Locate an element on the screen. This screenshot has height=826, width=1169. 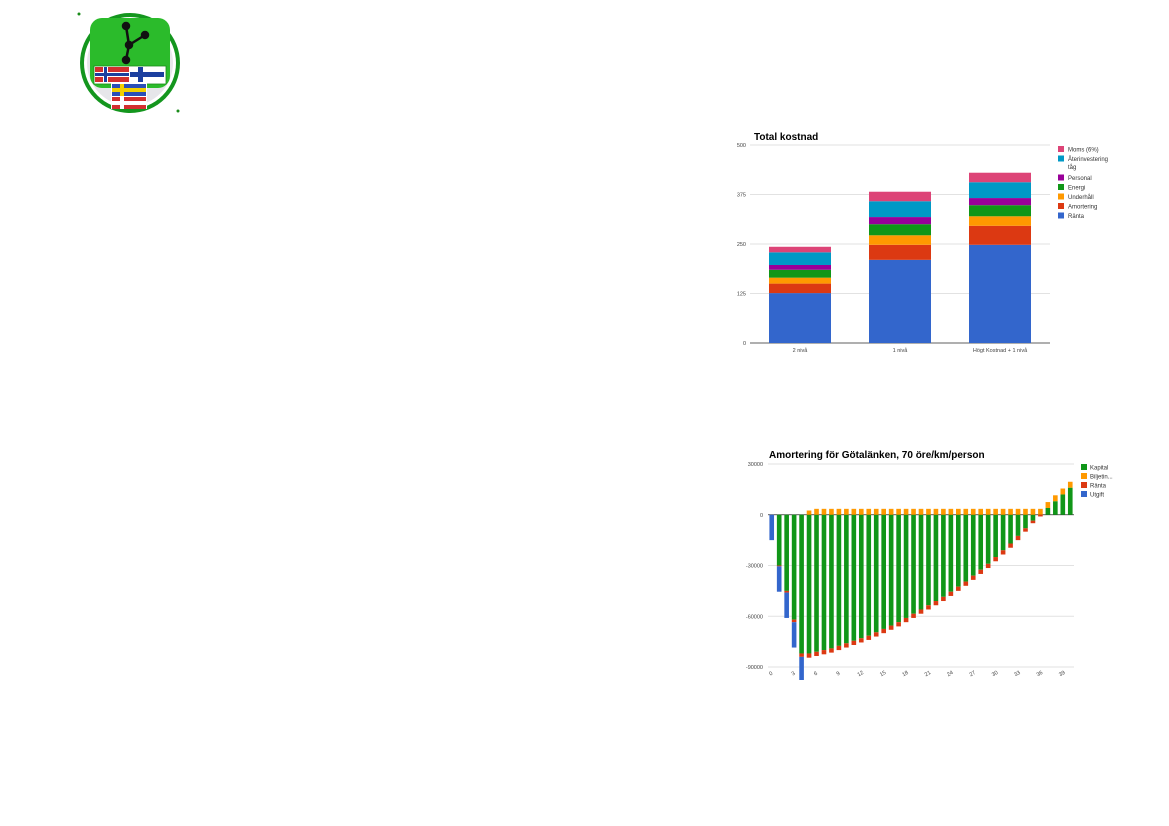
x-tick-label: 0 is located at coordinates (771, 674).